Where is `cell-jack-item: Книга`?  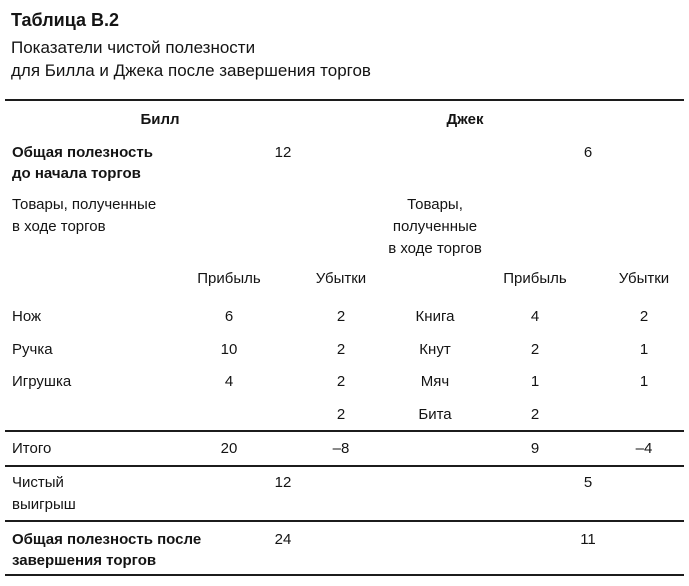 cell-jack-item: Книга is located at coordinates (435, 316).